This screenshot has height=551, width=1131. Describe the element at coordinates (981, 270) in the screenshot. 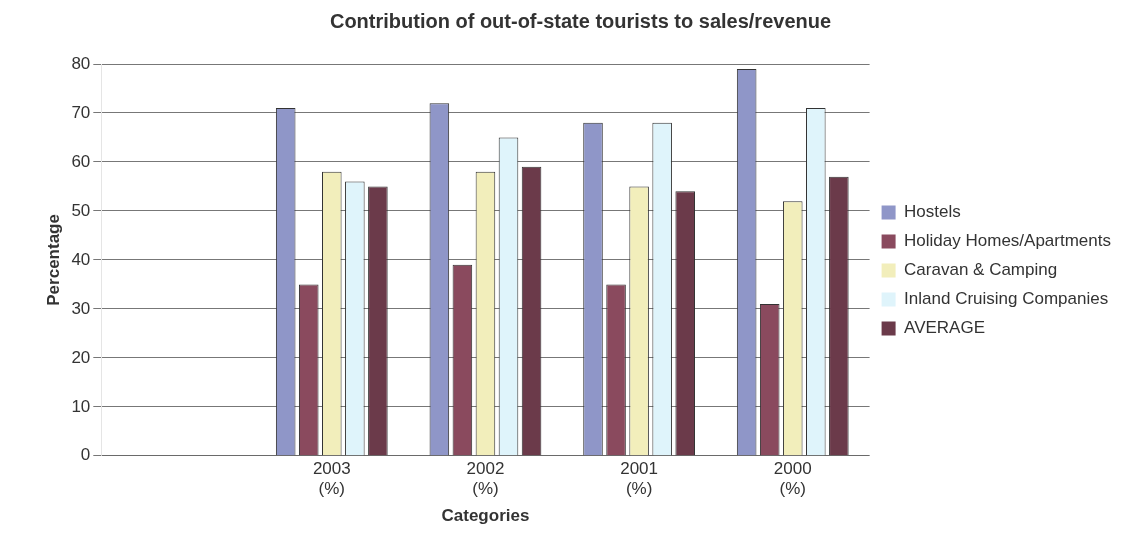

I see `legend-label: Caravan & Camping` at that location.